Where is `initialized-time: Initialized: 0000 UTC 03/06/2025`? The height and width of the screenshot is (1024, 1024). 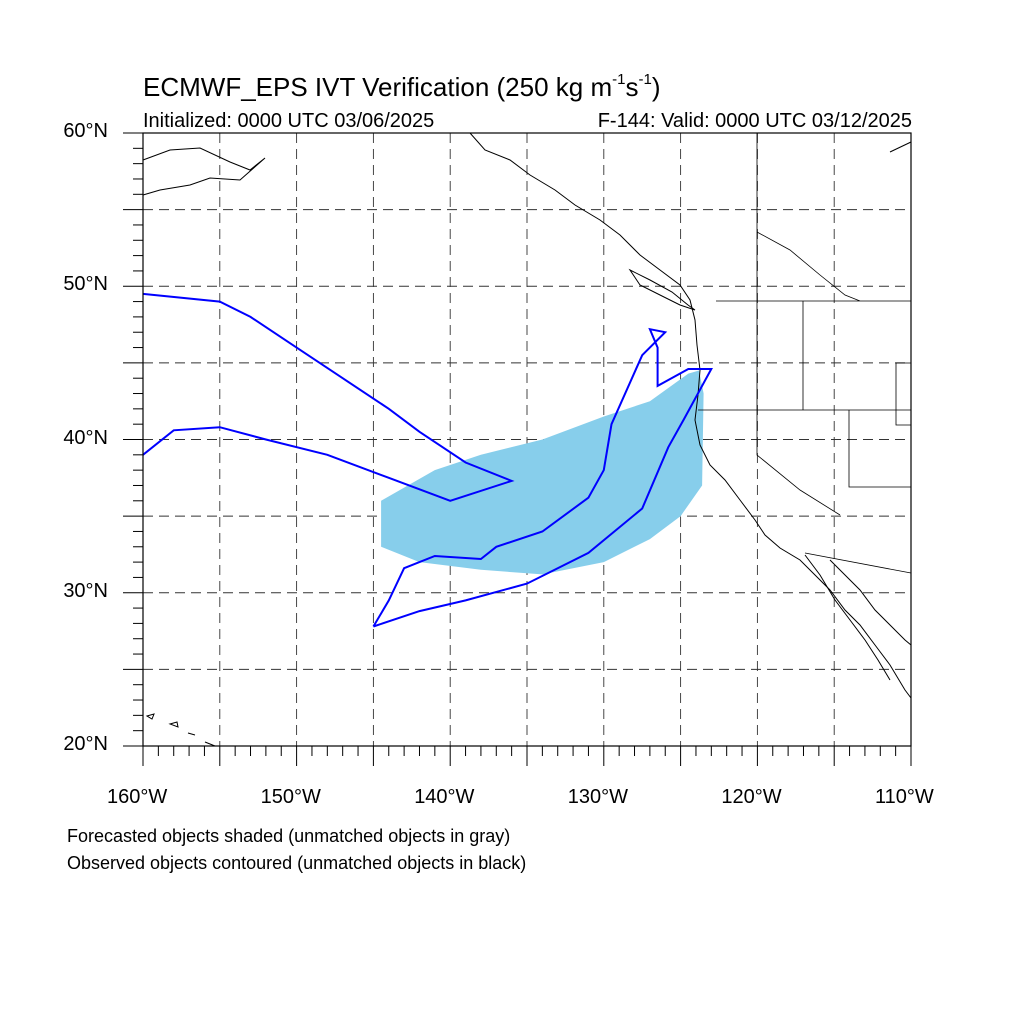
initialized-time: Initialized: 0000 UTC 03/06/2025 is located at coordinates (289, 121).